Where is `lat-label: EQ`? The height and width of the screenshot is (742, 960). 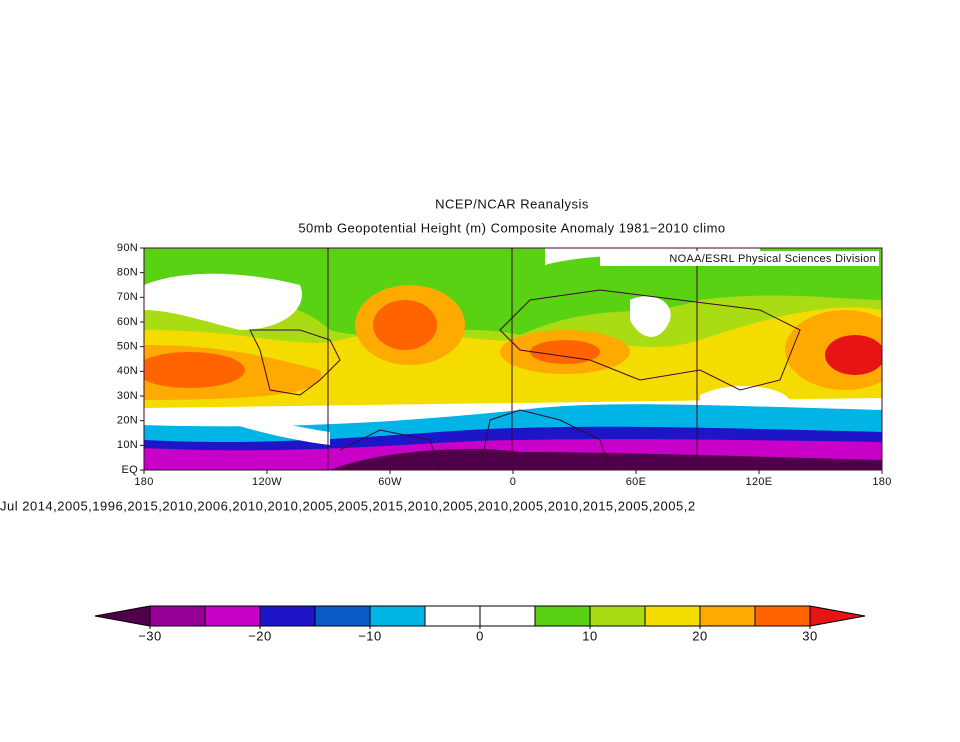 lat-label: EQ is located at coordinates (130, 470).